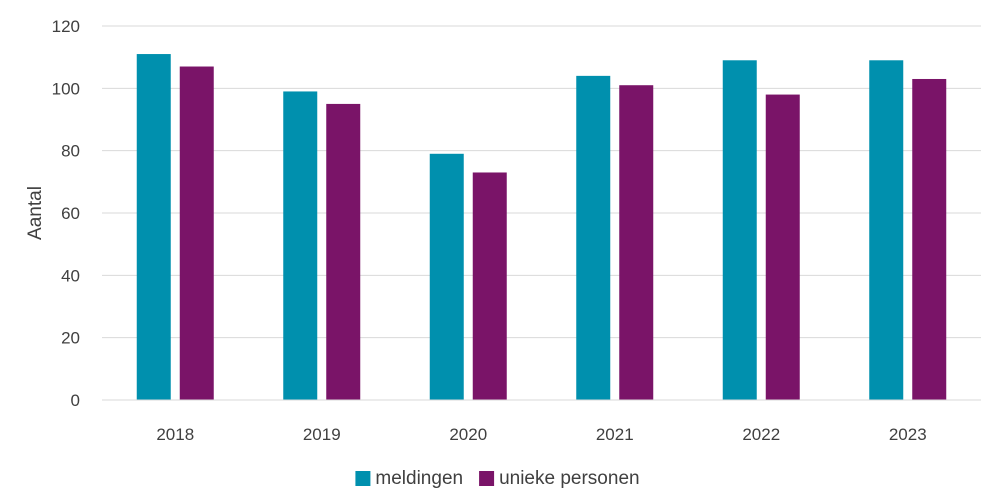 Image resolution: width=995 pixels, height=496 pixels. What do you see at coordinates (153, 227) in the screenshot?
I see `bar-meldingen-2018` at bounding box center [153, 227].